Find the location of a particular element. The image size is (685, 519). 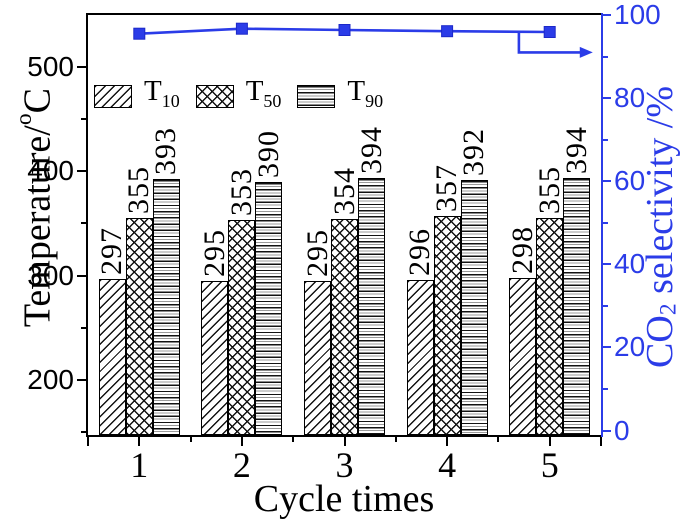

right-axis-tick-label: 100 is located at coordinates (637, 15).